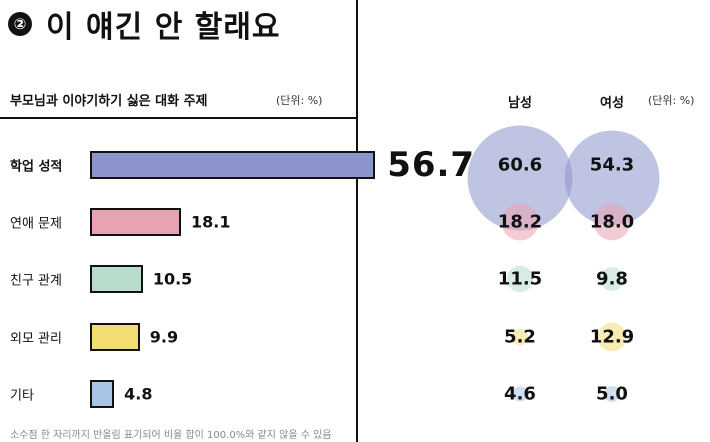 The image size is (710, 442). I want to click on vertical-divider, so click(357, 221).